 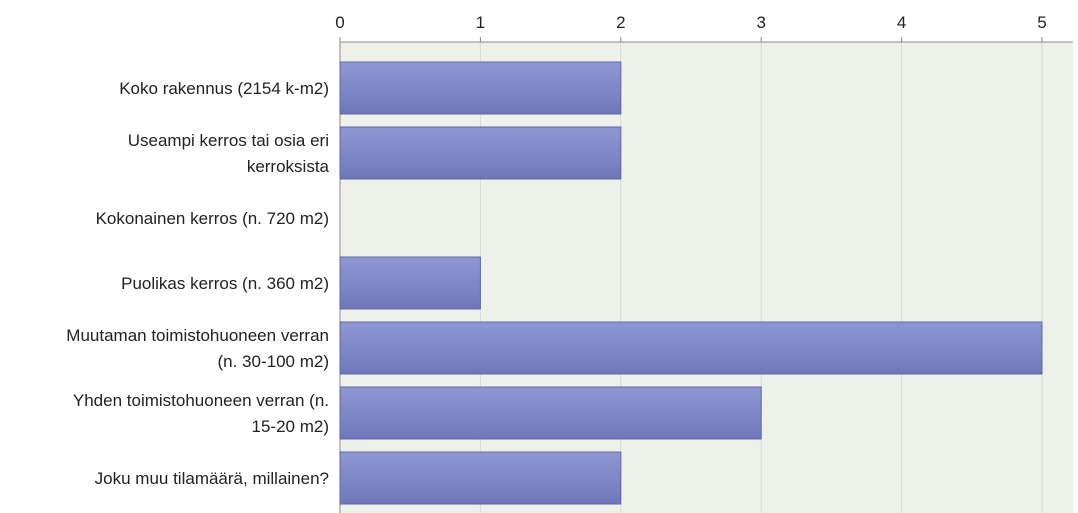 What do you see at coordinates (760, 22) in the screenshot?
I see `tick-label: 3` at bounding box center [760, 22].